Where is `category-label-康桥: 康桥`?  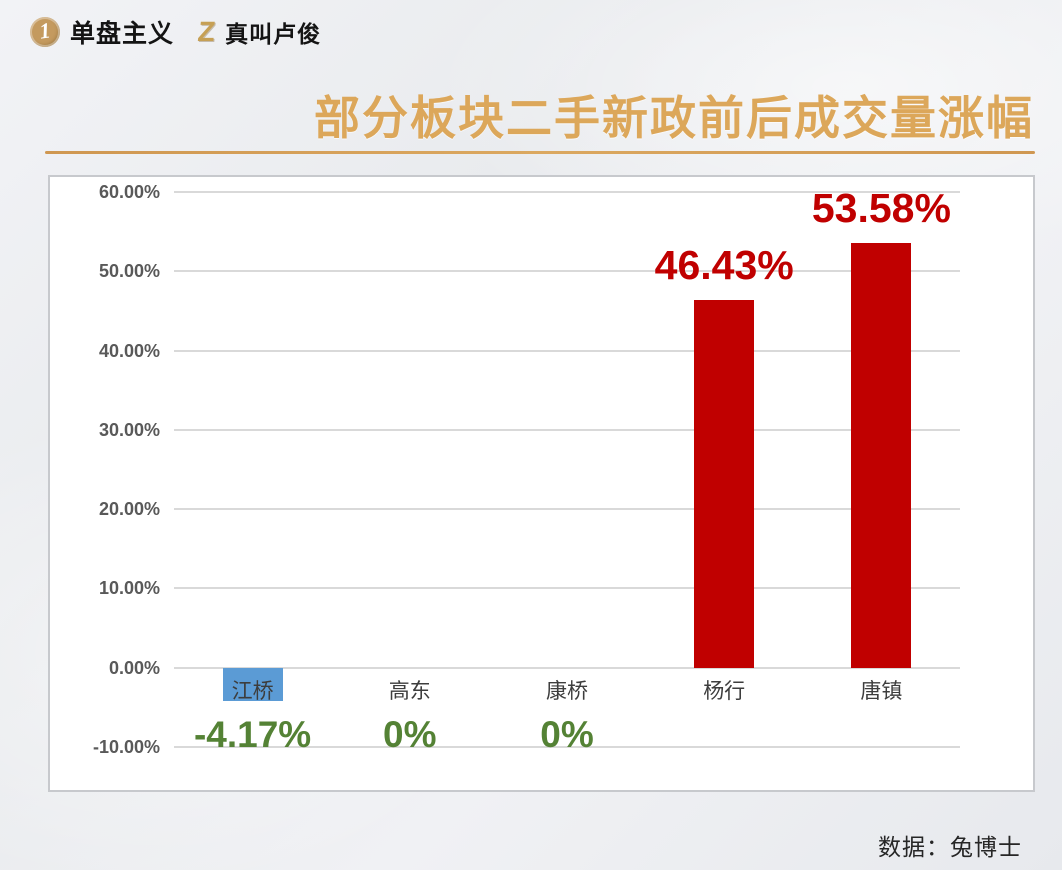 category-label-康桥: 康桥 is located at coordinates (567, 690).